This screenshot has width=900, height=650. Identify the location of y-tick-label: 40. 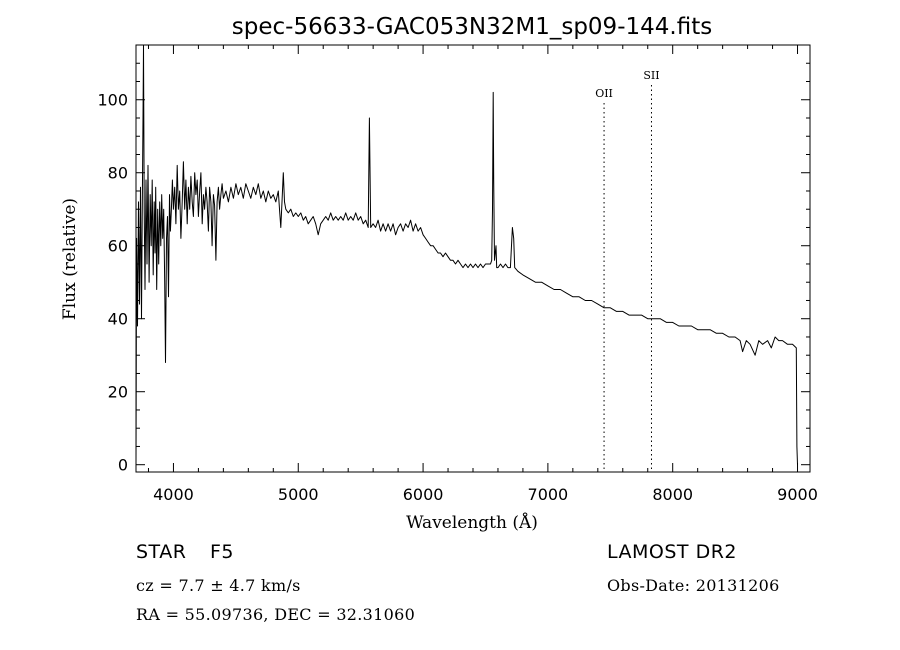
(118, 319).